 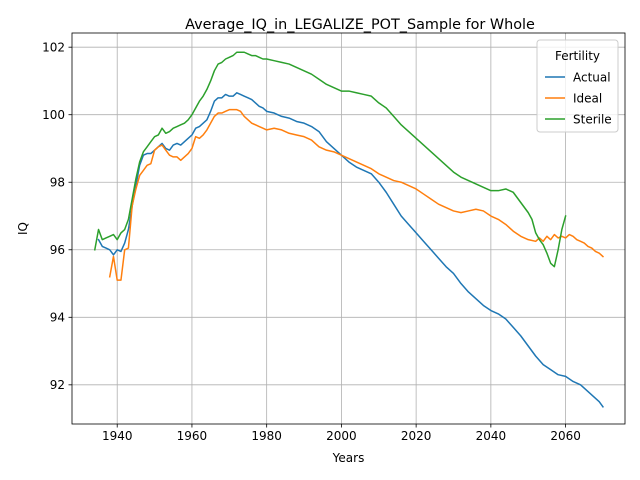 What do you see at coordinates (592, 77) in the screenshot?
I see `legend-label-actual: Actual` at bounding box center [592, 77].